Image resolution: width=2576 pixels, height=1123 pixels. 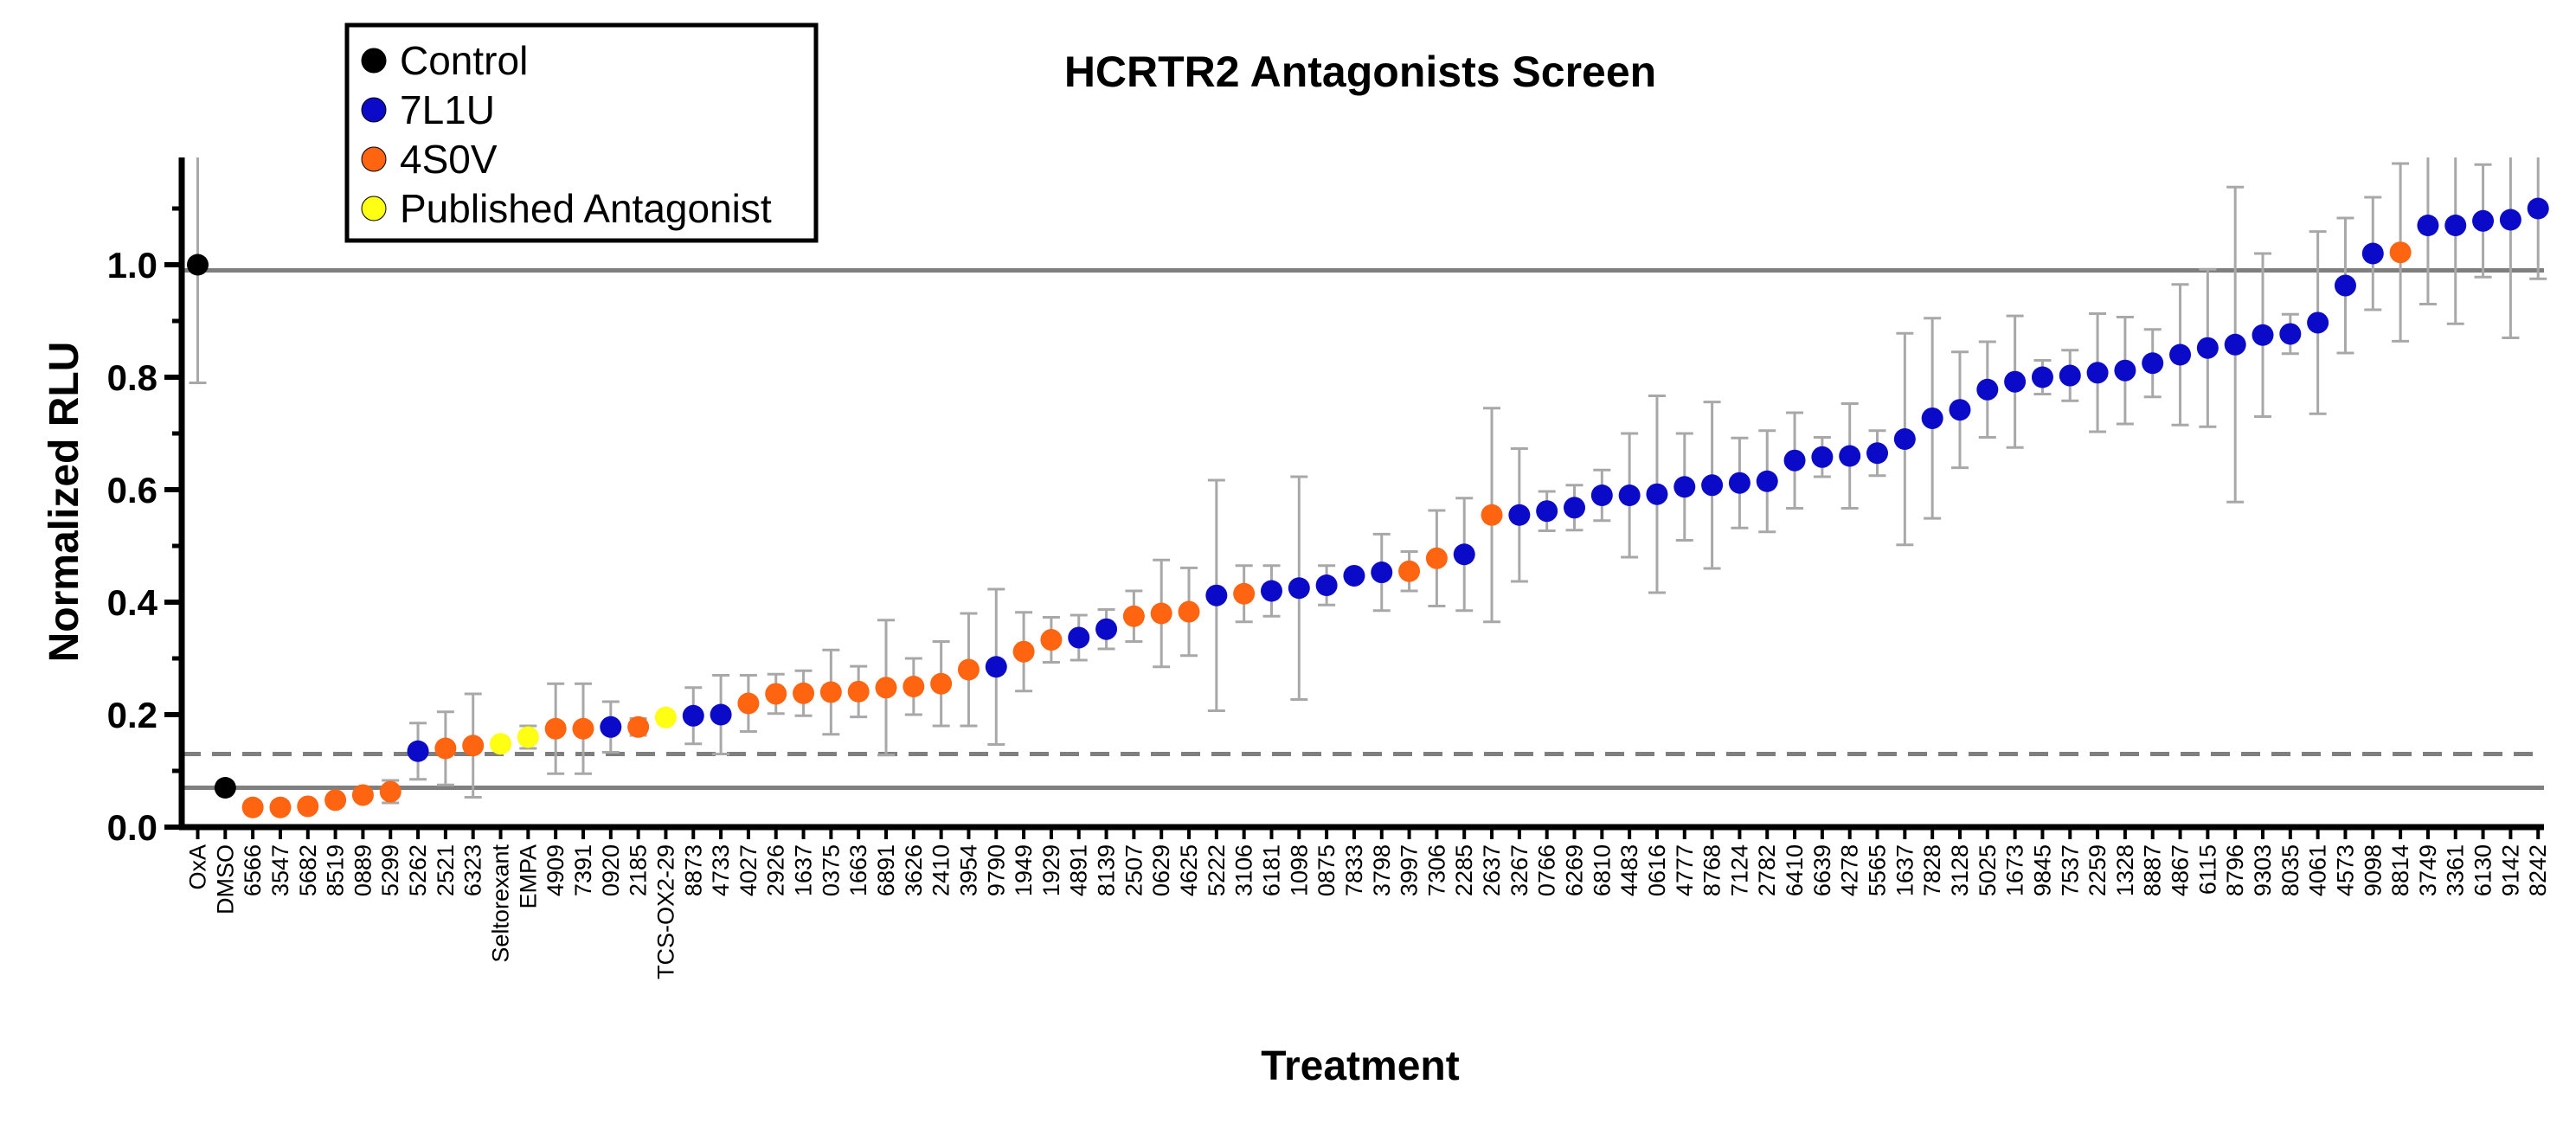 What do you see at coordinates (65, 503) in the screenshot?
I see `y-axis-label: Normalized RLU` at bounding box center [65, 503].